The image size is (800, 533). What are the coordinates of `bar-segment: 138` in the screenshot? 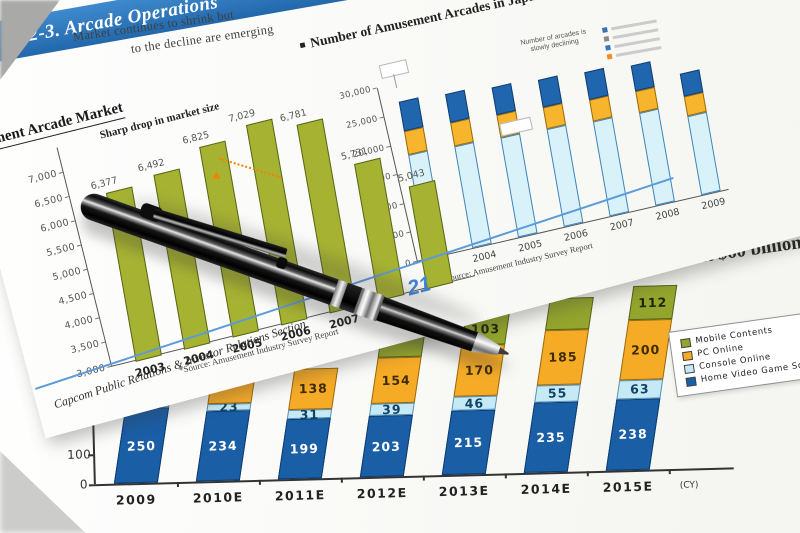 It's located at (313, 389).